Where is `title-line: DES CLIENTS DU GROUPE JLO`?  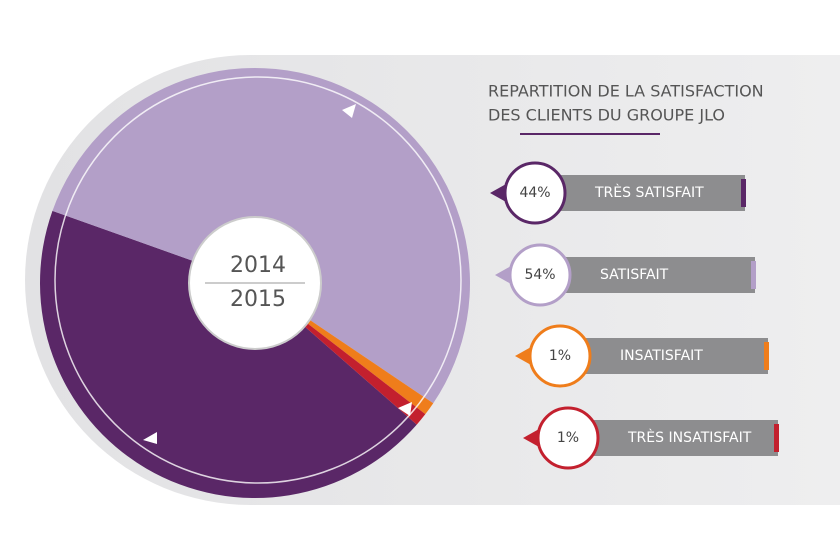
title-line: DES CLIENTS DU GROUPE JLO is located at coordinates (606, 115).